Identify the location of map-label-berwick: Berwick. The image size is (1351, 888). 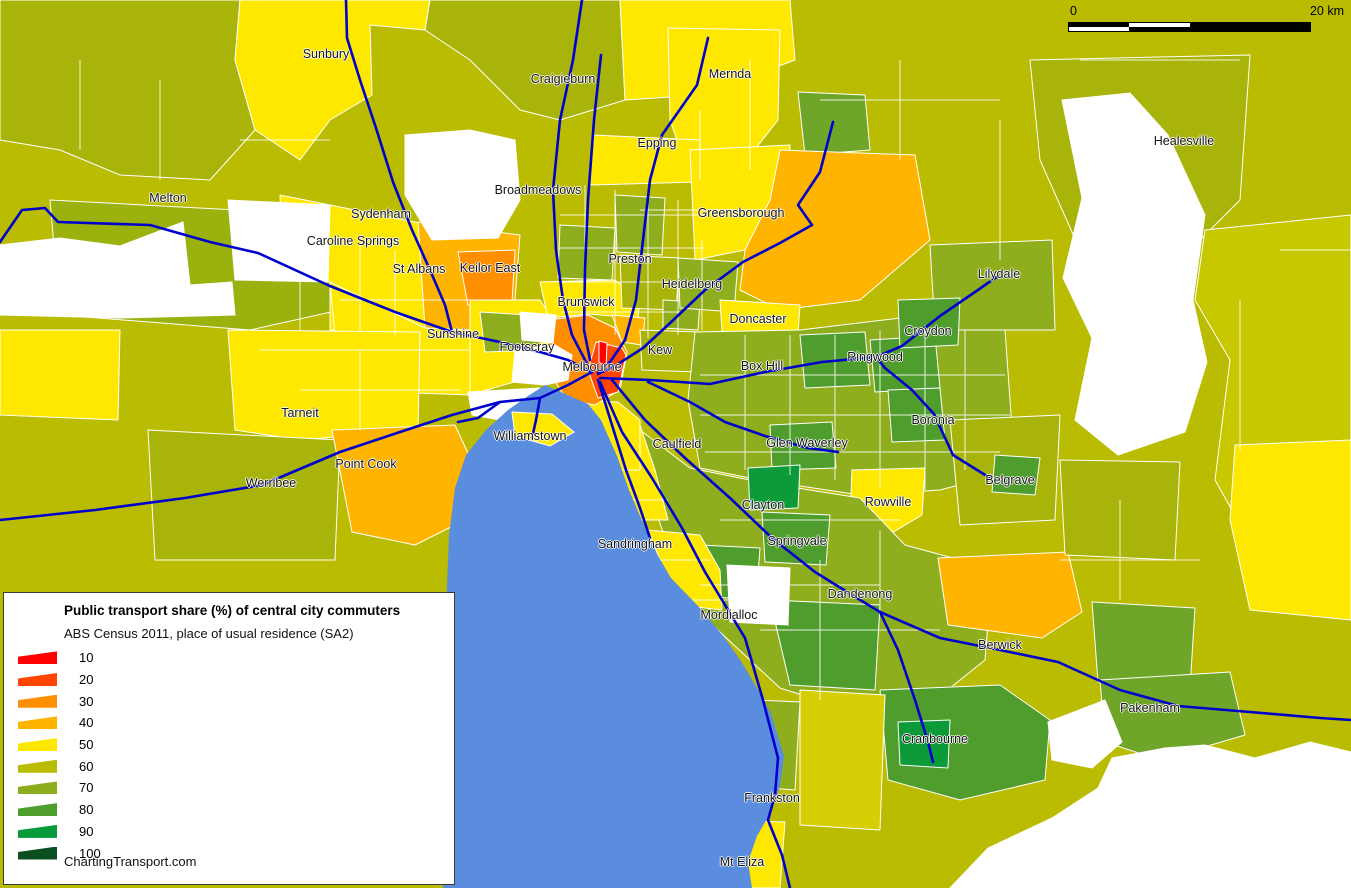
(1000, 645).